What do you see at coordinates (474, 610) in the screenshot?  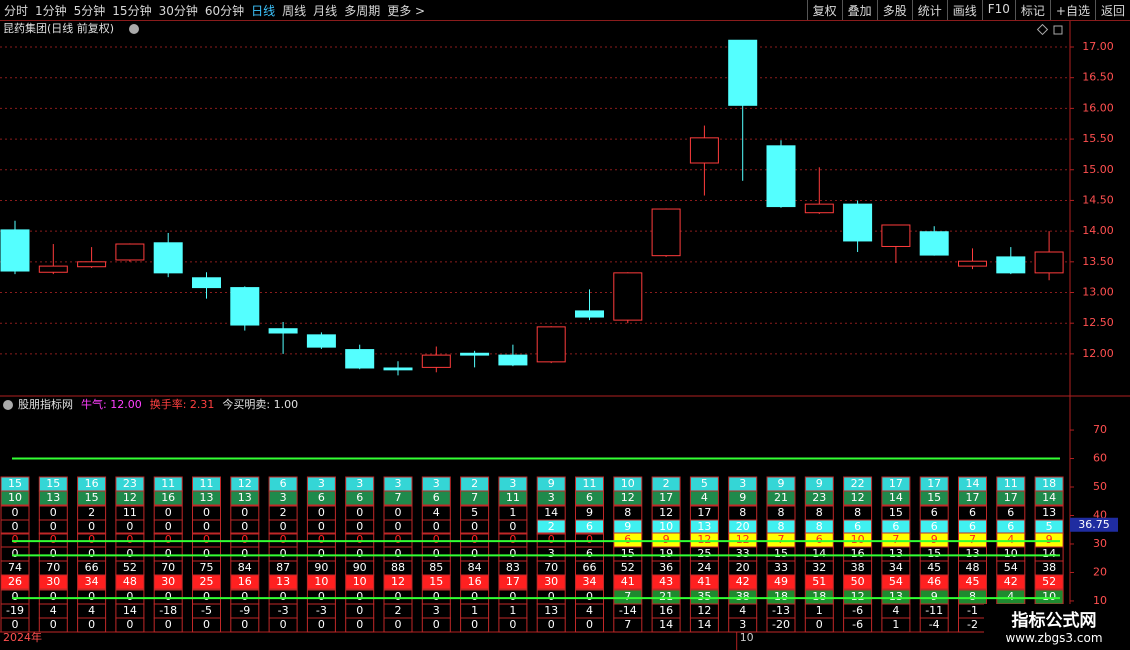 I see `cell-value: 1` at bounding box center [474, 610].